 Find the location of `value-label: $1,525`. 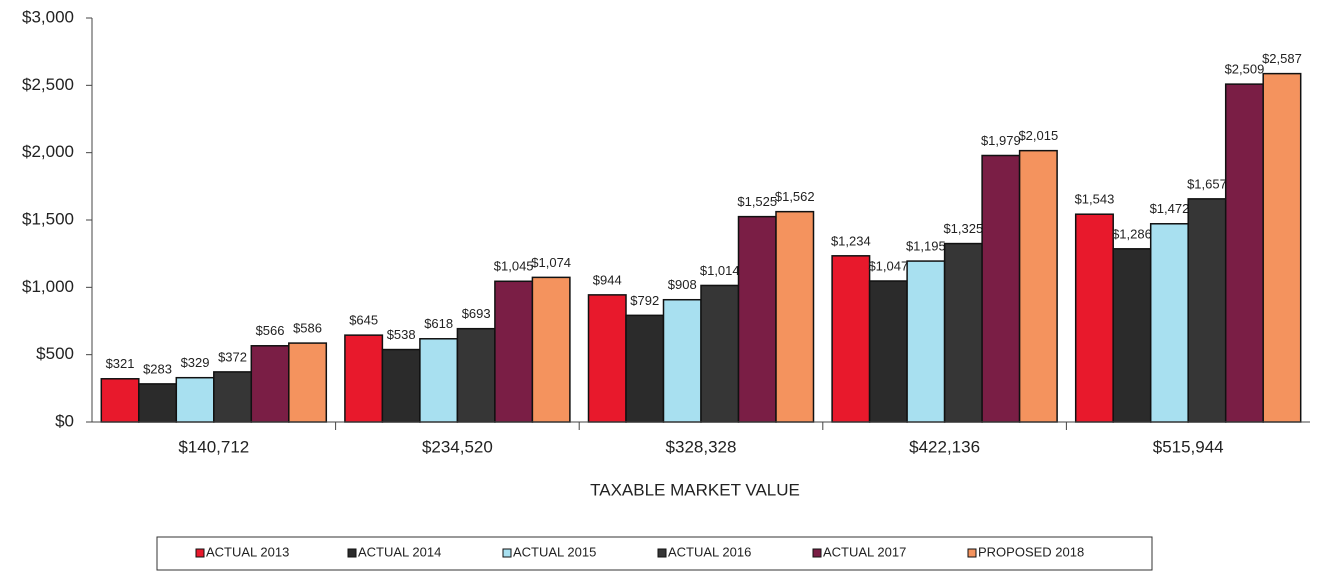

value-label: $1,525 is located at coordinates (757, 201).